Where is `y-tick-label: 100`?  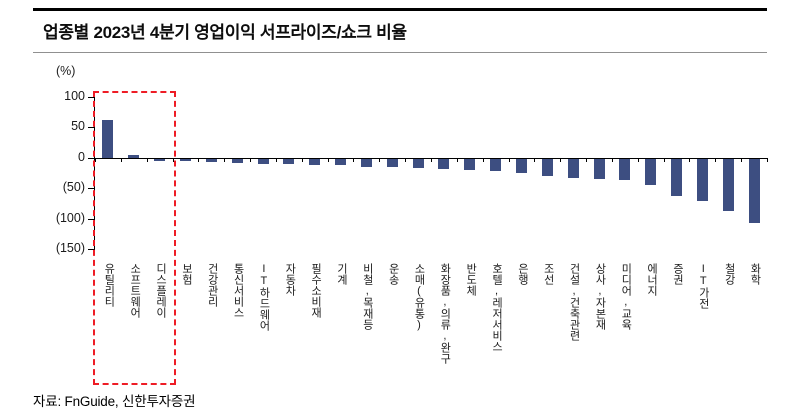
y-tick-label: 100 is located at coordinates (74, 96).